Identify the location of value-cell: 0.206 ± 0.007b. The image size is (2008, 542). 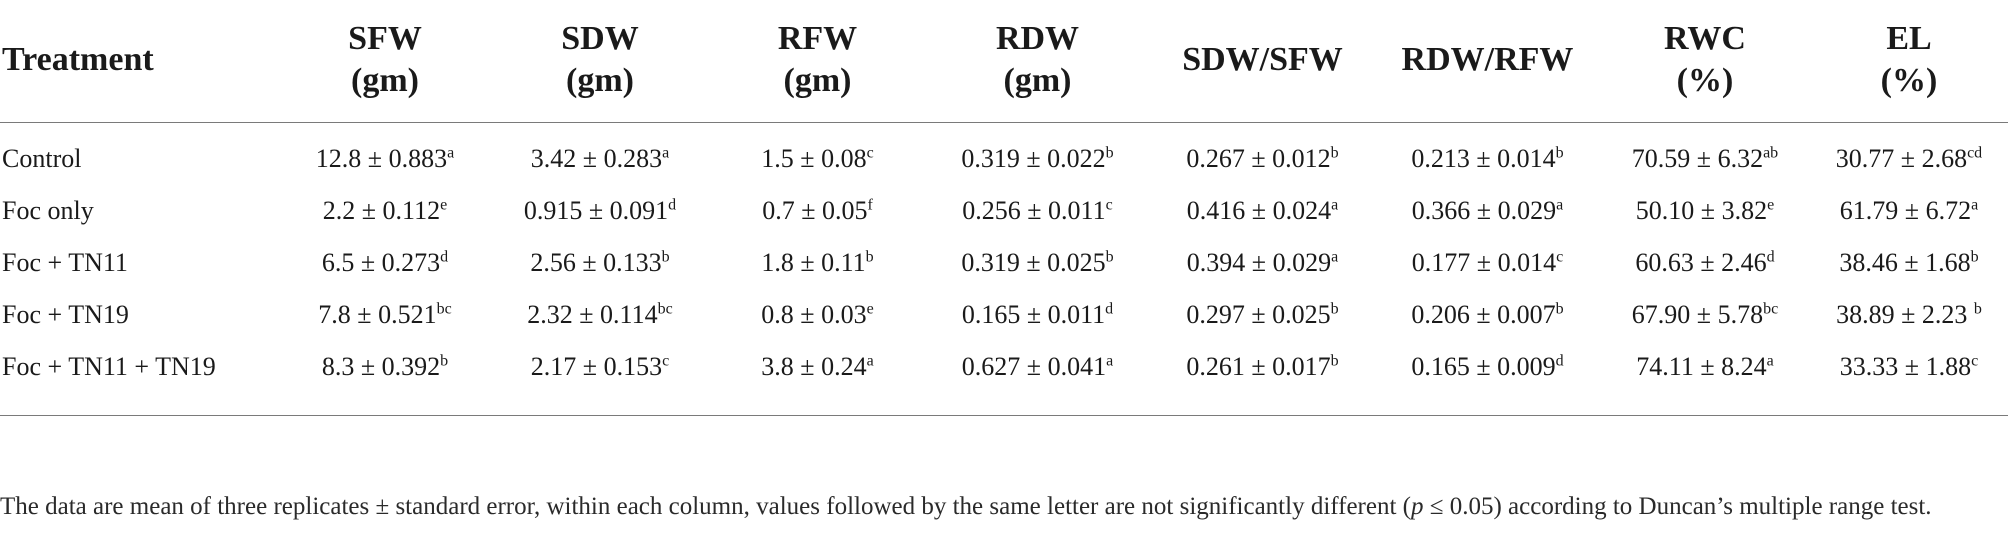
(1487, 314).